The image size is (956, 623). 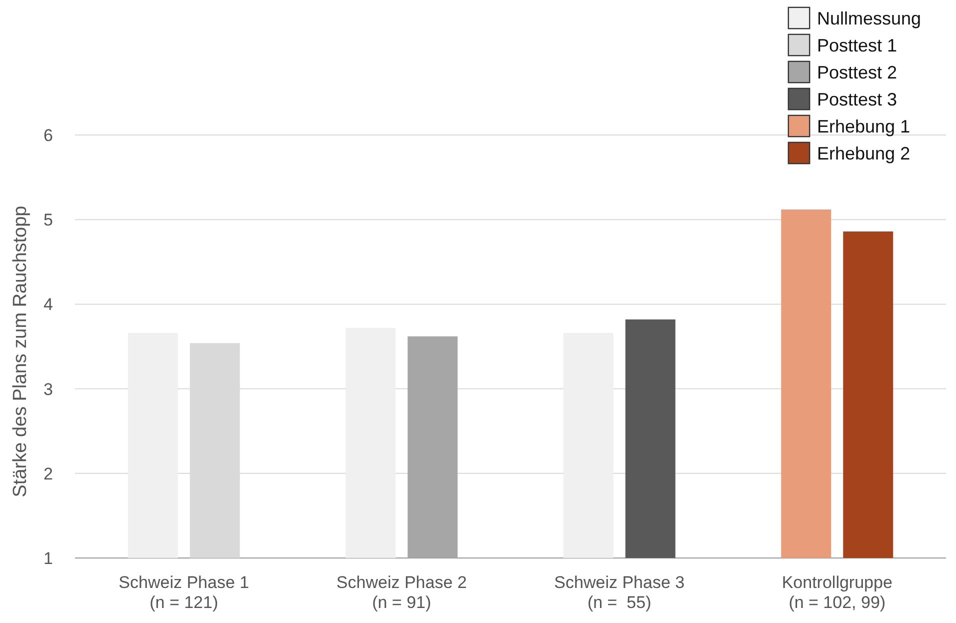 I want to click on legend-label: Erhebung 1, so click(x=863, y=126).